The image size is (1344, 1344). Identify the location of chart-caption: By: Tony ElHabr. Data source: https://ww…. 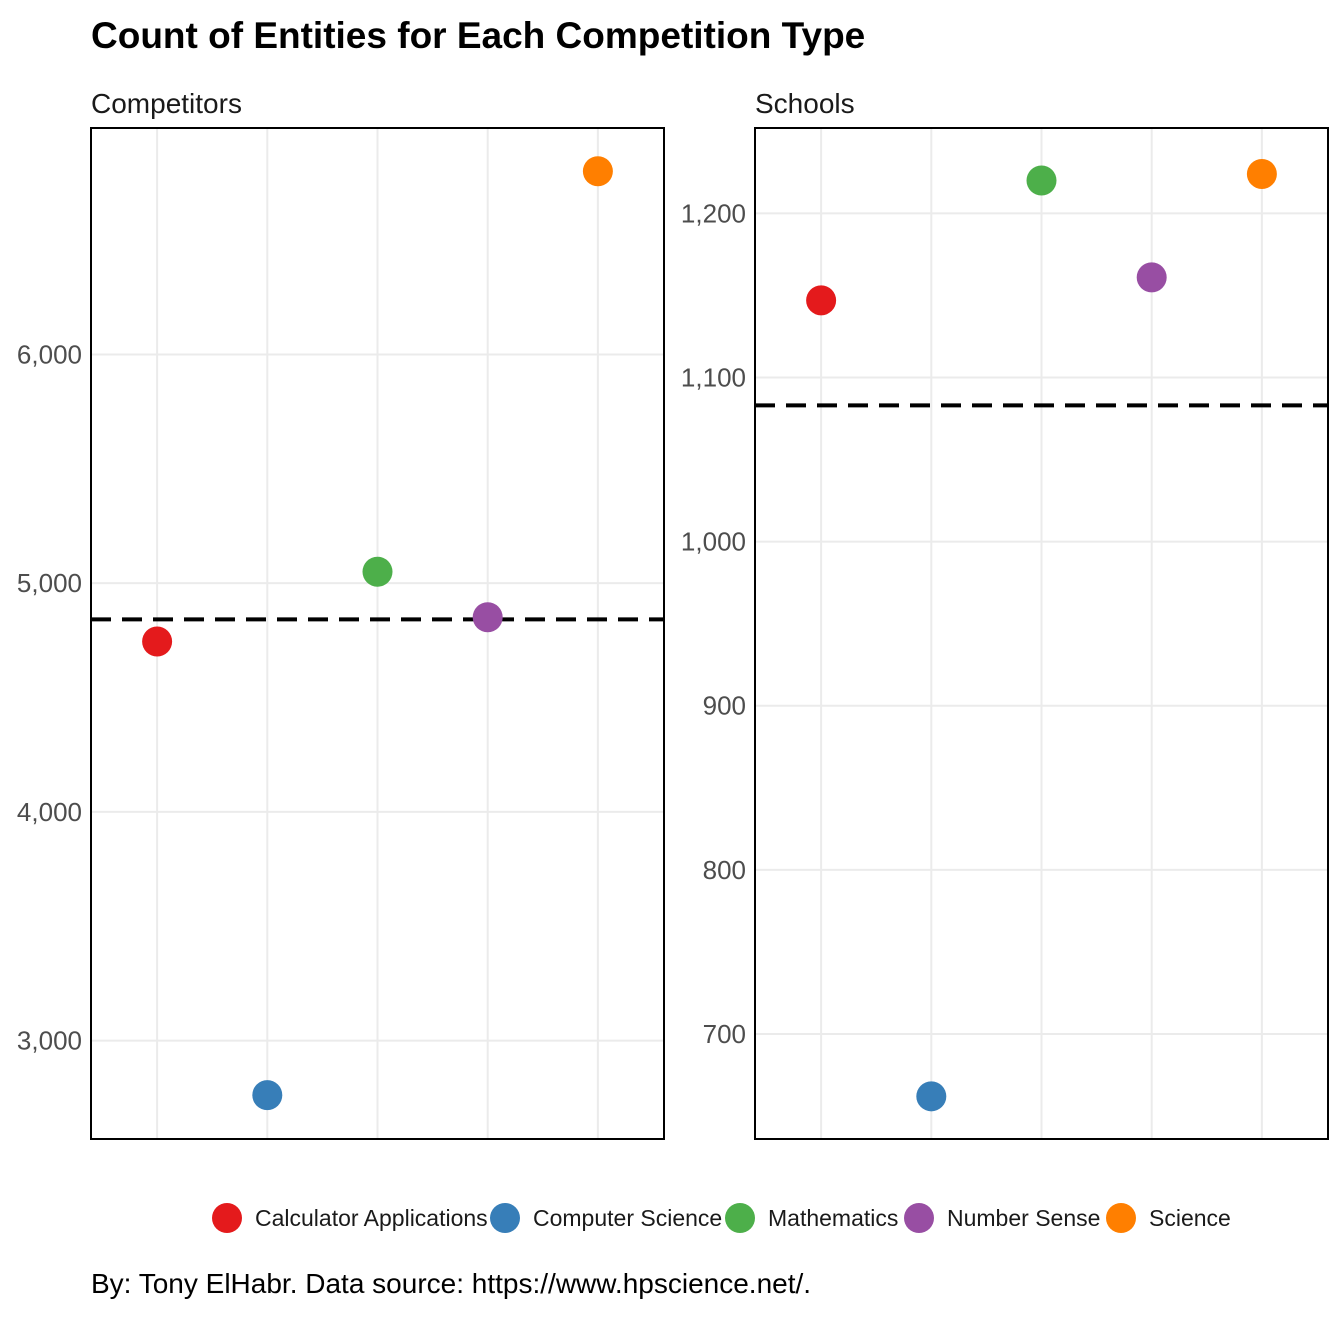
(451, 1283).